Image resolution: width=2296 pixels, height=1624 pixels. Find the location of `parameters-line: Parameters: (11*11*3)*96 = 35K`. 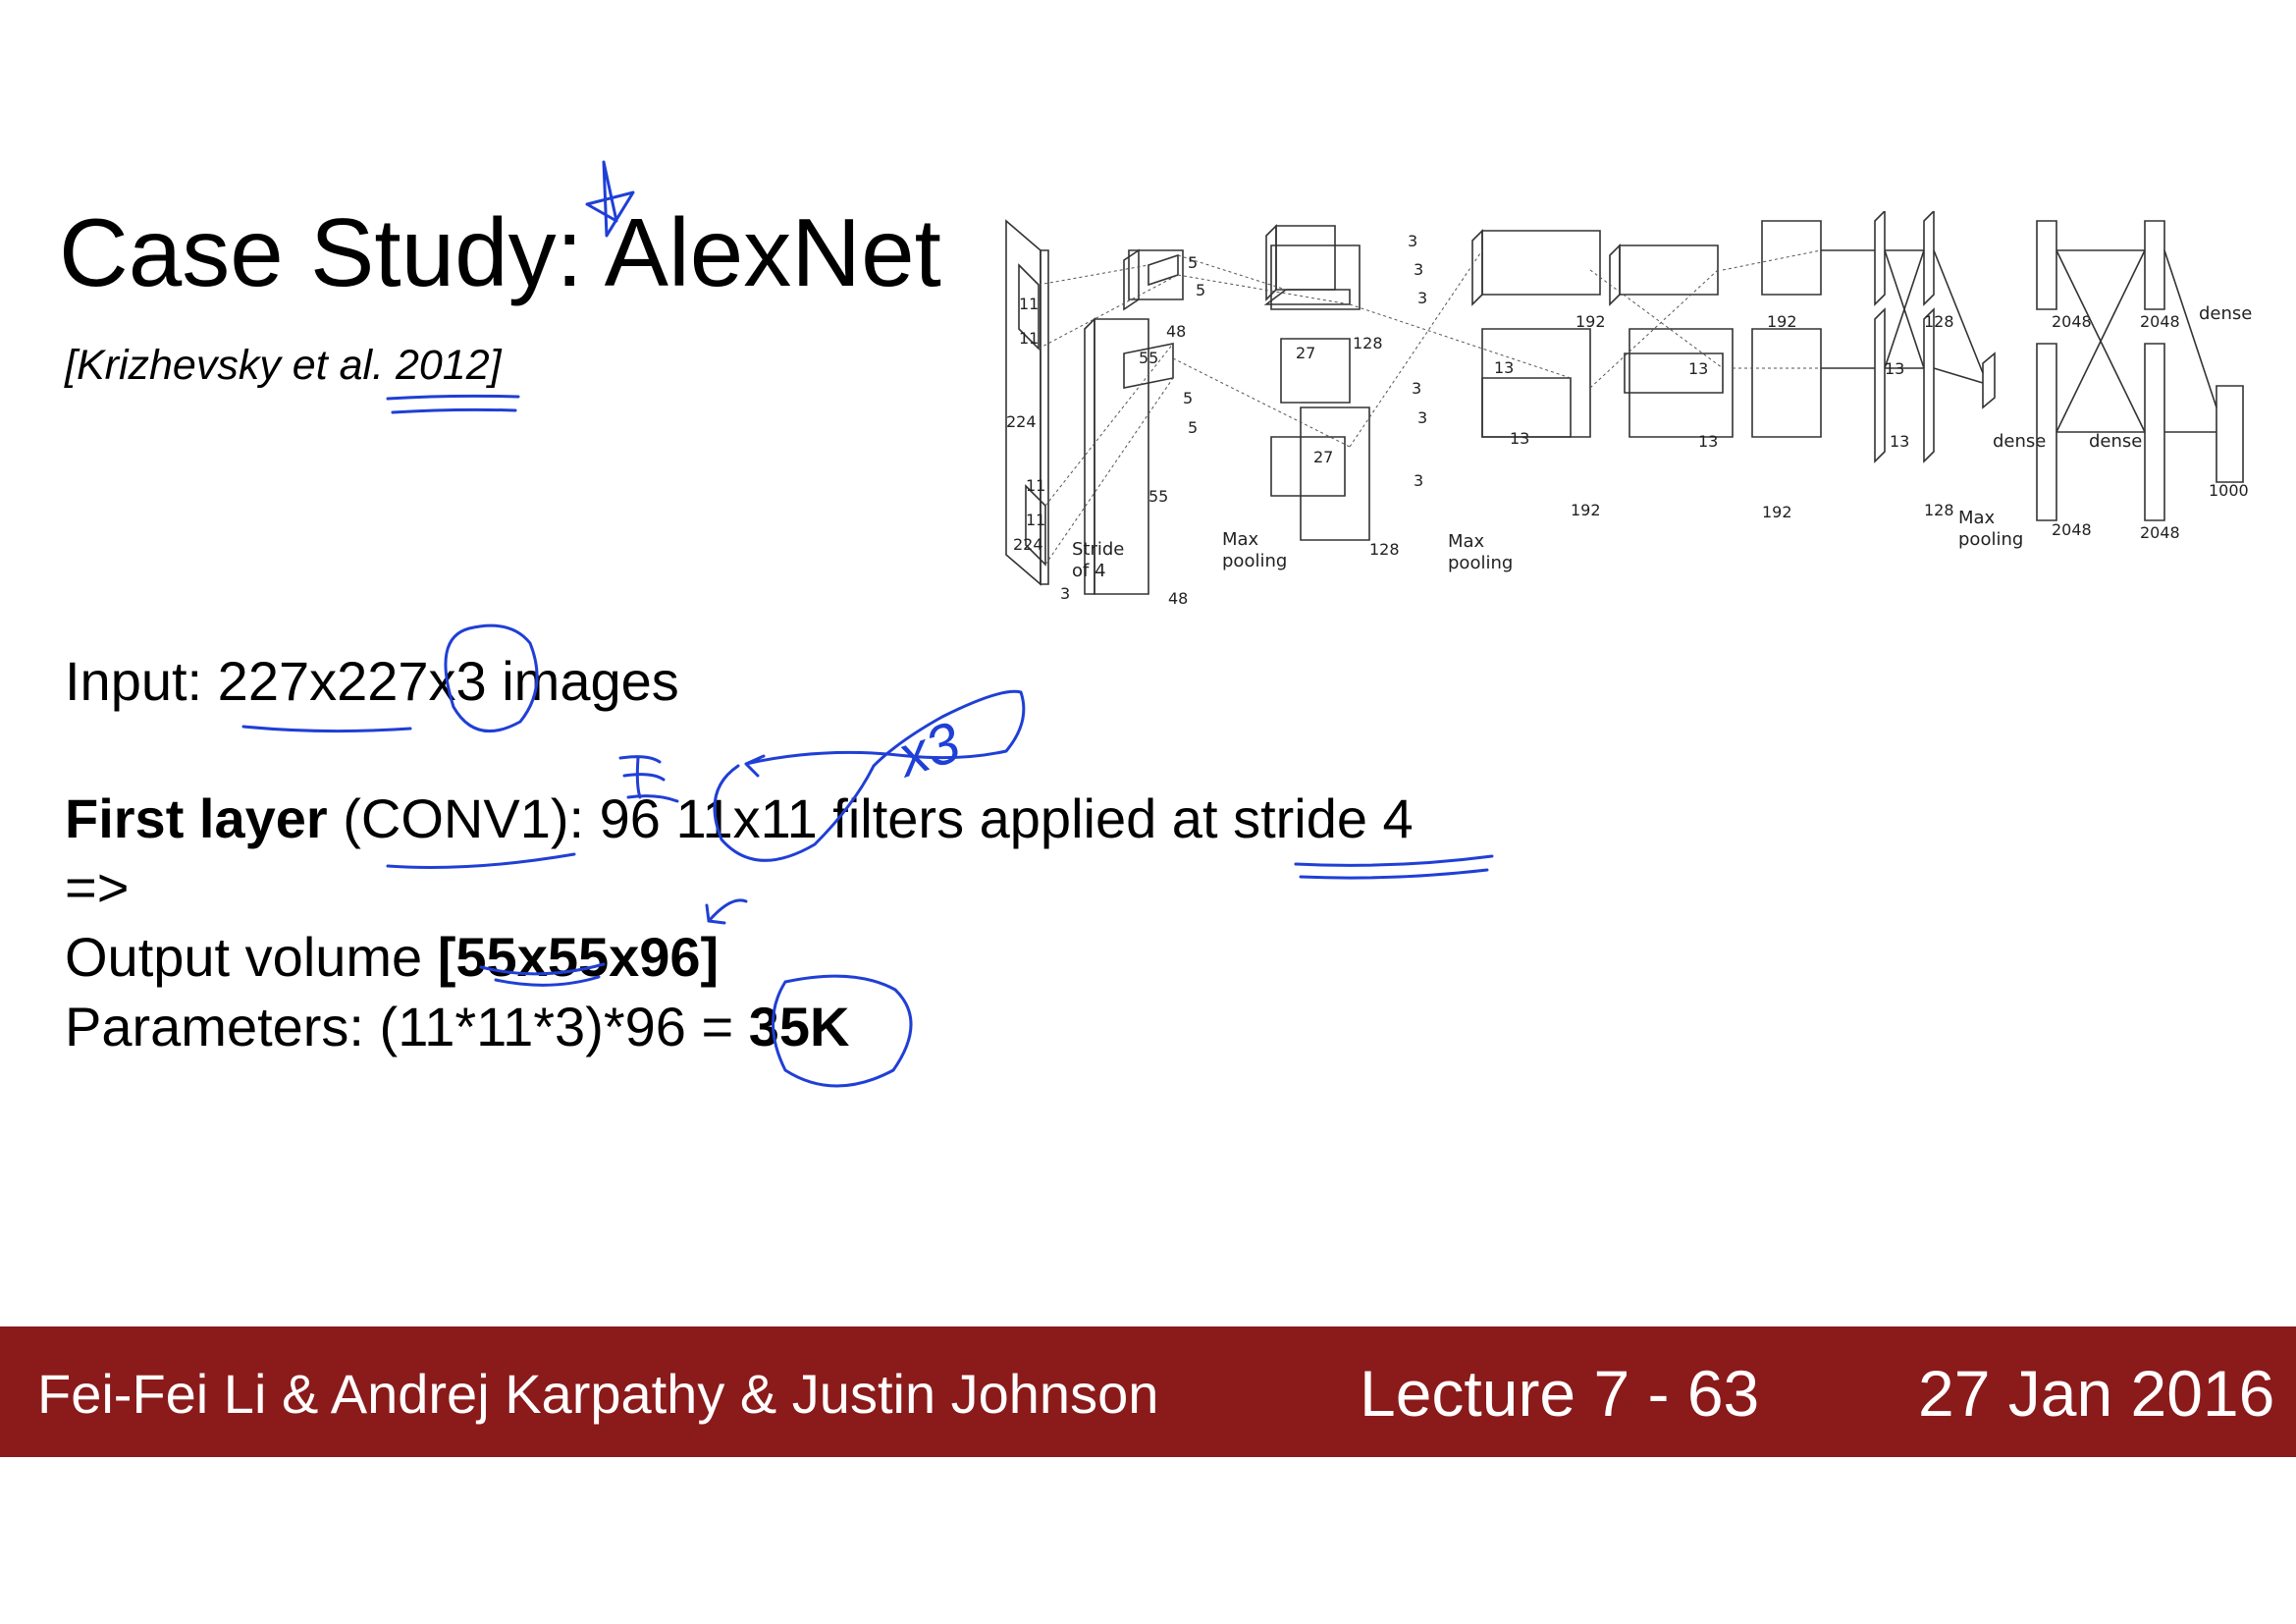

parameters-line: Parameters: (11*11*3)*96 = 35K is located at coordinates (457, 1027).